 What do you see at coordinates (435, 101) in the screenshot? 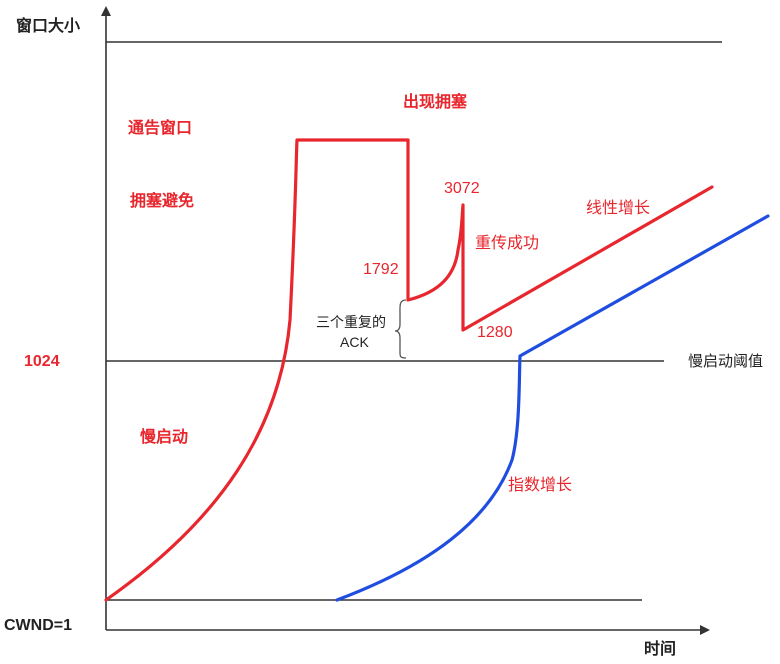
I see `congestion-occurs-label: 出现拥塞` at bounding box center [435, 101].